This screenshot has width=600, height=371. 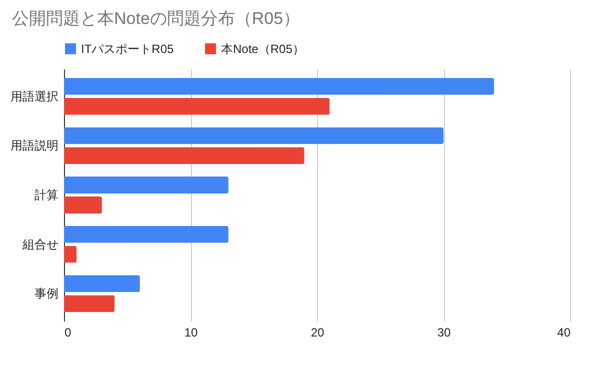 What do you see at coordinates (317, 333) in the screenshot?
I see `x-tick-label: 20` at bounding box center [317, 333].